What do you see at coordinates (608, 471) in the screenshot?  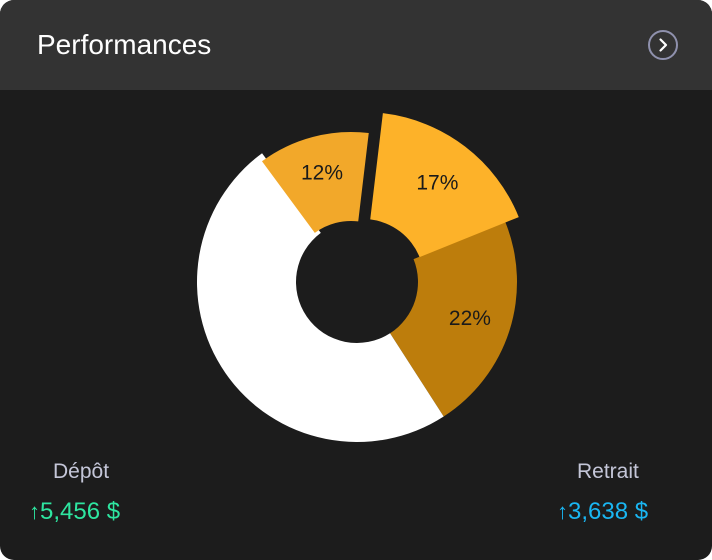 I see `withdrawal-label: Retrait` at bounding box center [608, 471].